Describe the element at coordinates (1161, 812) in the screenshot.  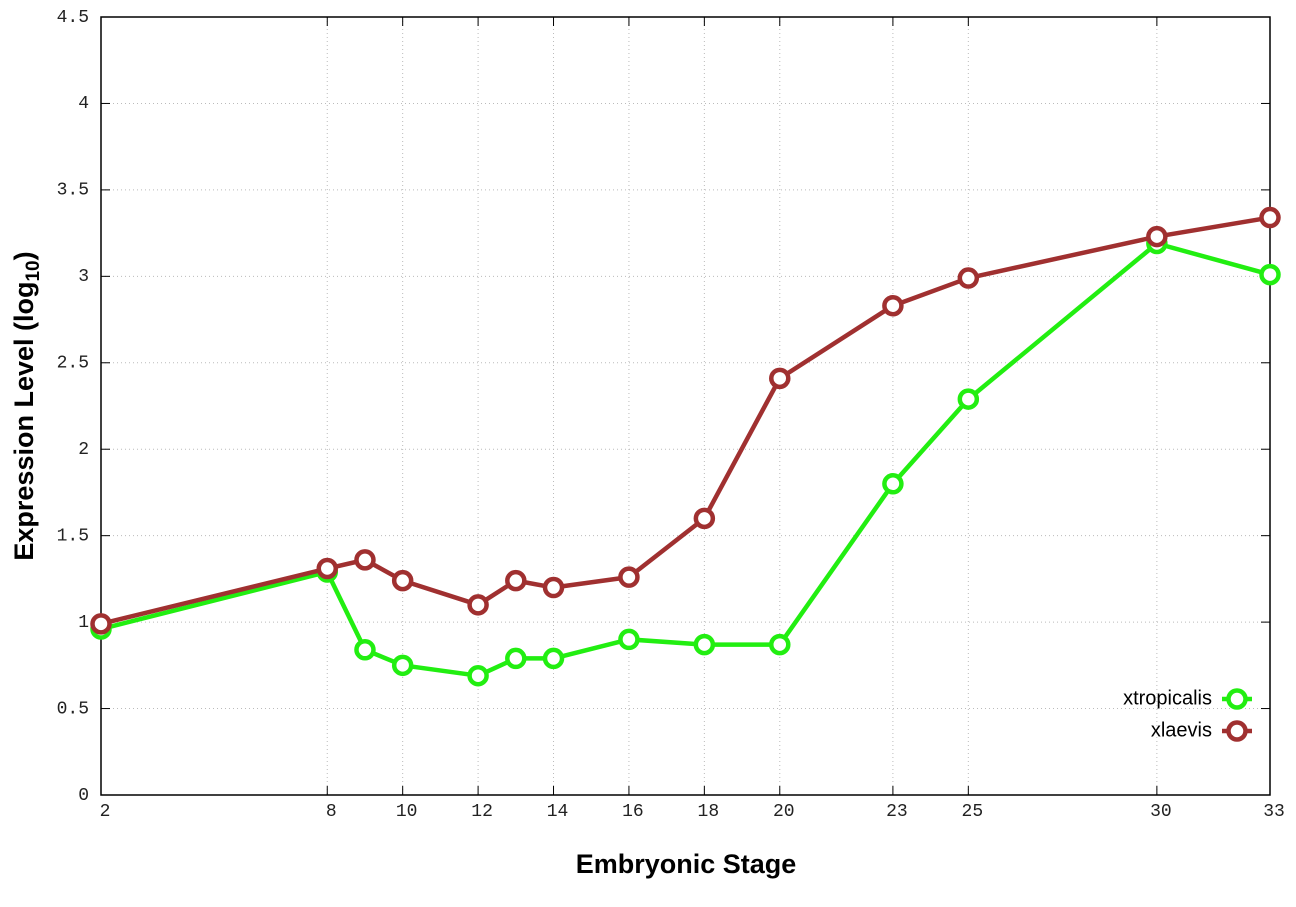
I see `x-tick-label: 30` at that location.